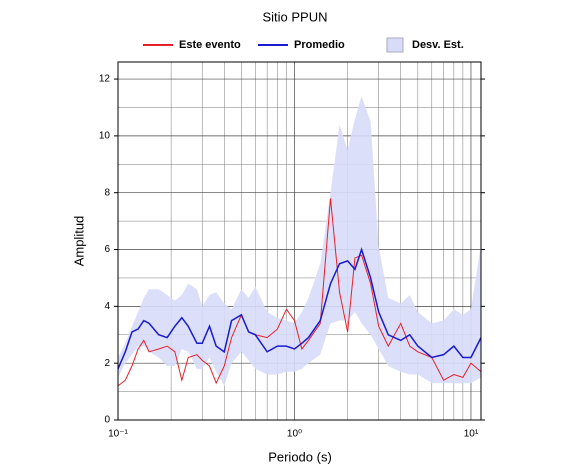 The image size is (586, 475). What do you see at coordinates (210, 45) in the screenshot?
I see `legend-label: Este evento` at bounding box center [210, 45].